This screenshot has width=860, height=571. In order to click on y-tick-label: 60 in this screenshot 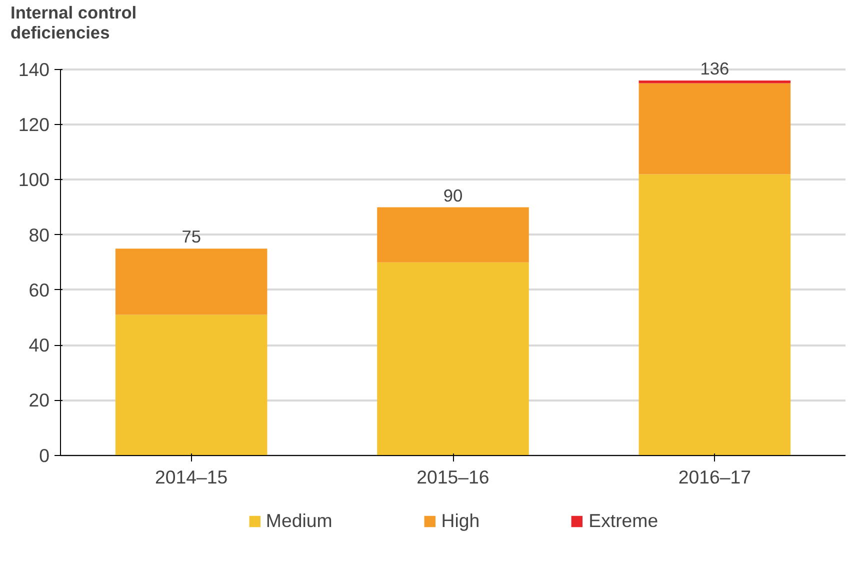, I will do `click(39, 289)`.